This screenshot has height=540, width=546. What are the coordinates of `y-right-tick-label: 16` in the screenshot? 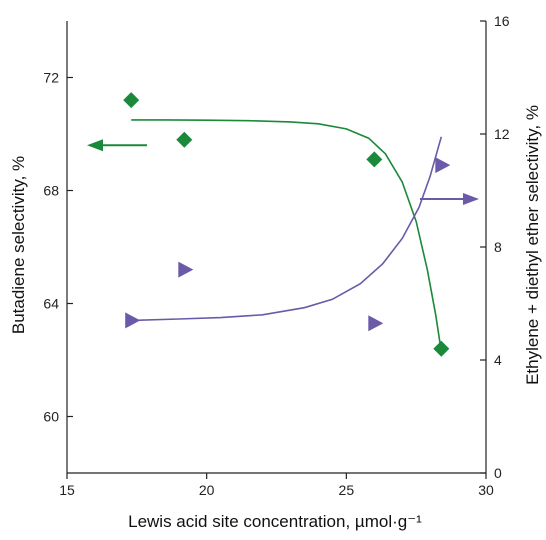 It's located at (502, 21).